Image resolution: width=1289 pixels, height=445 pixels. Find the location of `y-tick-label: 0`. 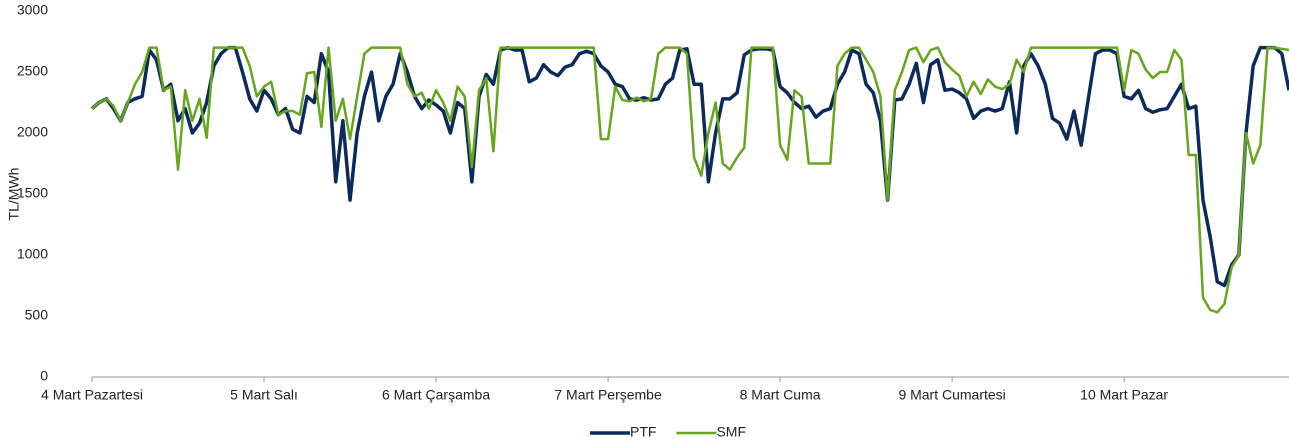

y-tick-label: 0 is located at coordinates (44, 376).